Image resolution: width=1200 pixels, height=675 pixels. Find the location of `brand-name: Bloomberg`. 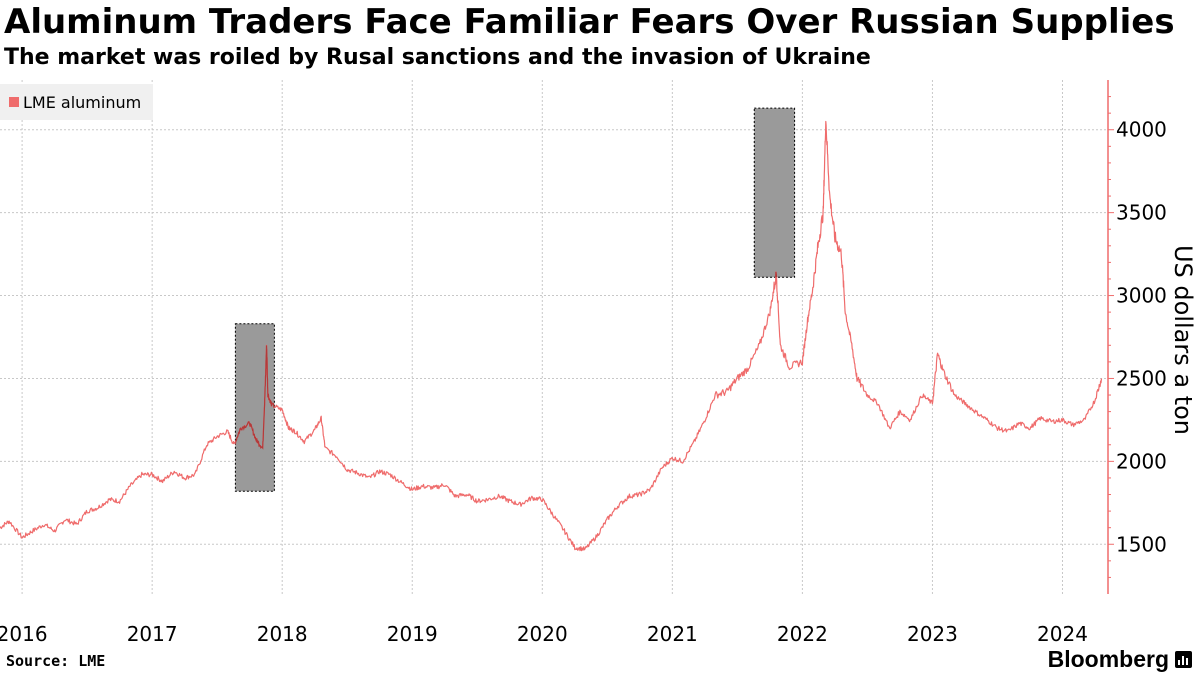

brand-name: Bloomberg is located at coordinates (1108, 659).